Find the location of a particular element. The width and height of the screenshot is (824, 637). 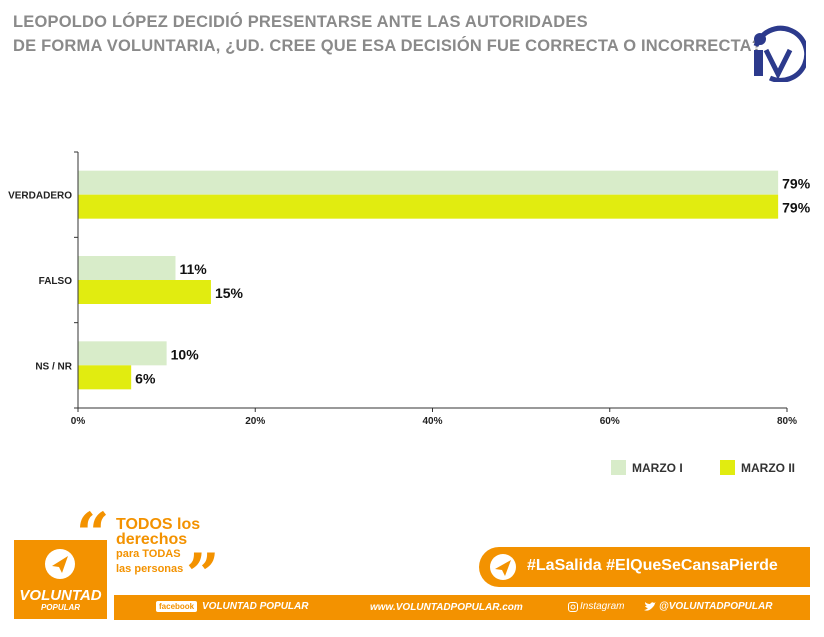

slogan-line-2: derechos is located at coordinates (152, 539).